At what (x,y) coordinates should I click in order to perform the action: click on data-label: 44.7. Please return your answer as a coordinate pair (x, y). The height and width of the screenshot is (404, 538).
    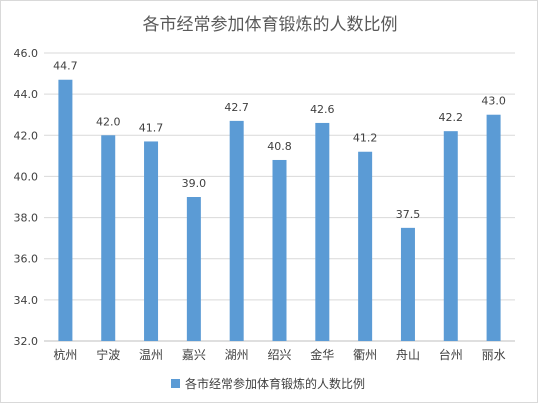
    Looking at the image, I should click on (65, 66).